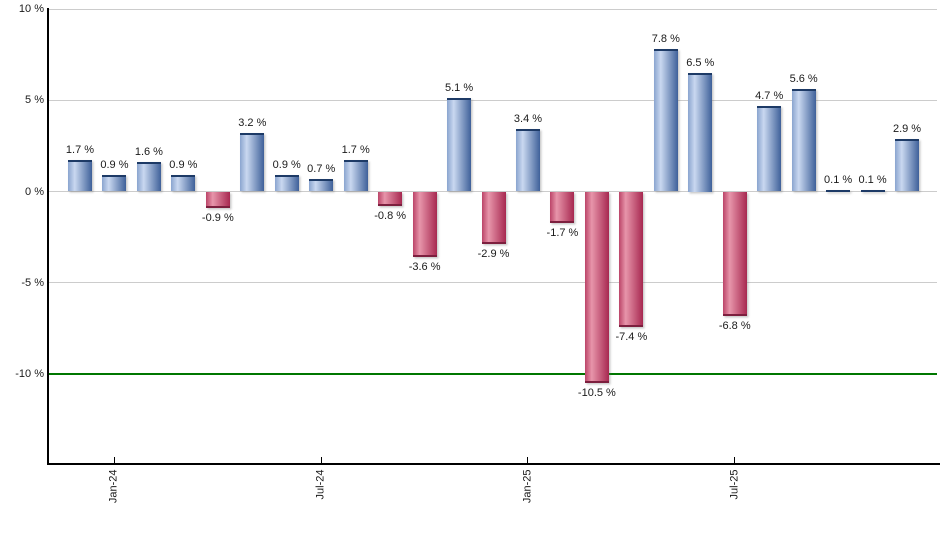 This screenshot has width=940, height=550. Describe the element at coordinates (34, 191) in the screenshot. I see `y-axis-tick-label: 0 %` at that location.